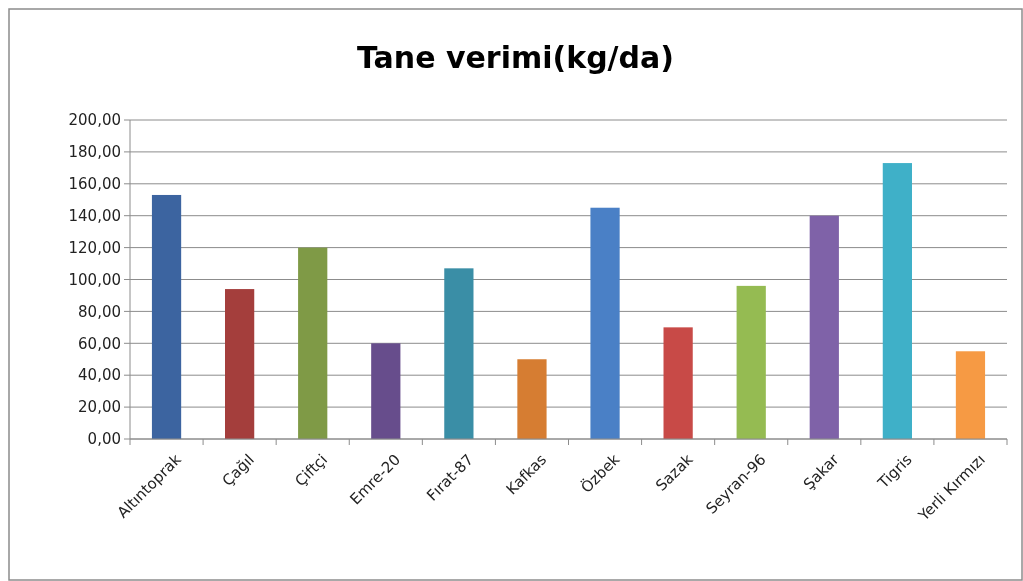 This screenshot has height=581, width=1023. I want to click on y-tick-label: 60,00, so click(99, 343).